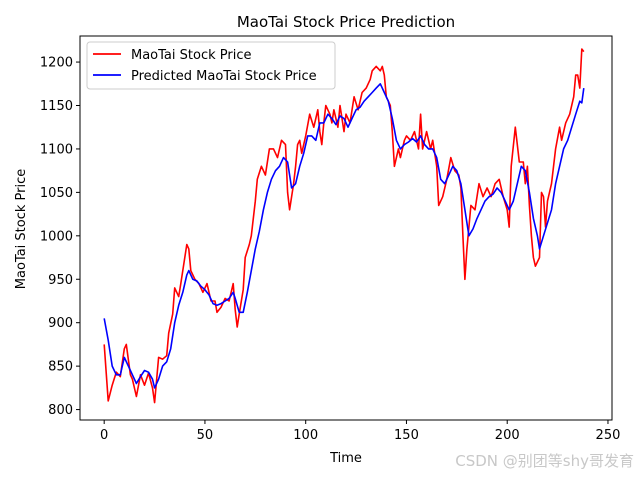 This screenshot has width=640, height=480. What do you see at coordinates (305, 435) in the screenshot?
I see `x-tick-label: 100` at bounding box center [305, 435].